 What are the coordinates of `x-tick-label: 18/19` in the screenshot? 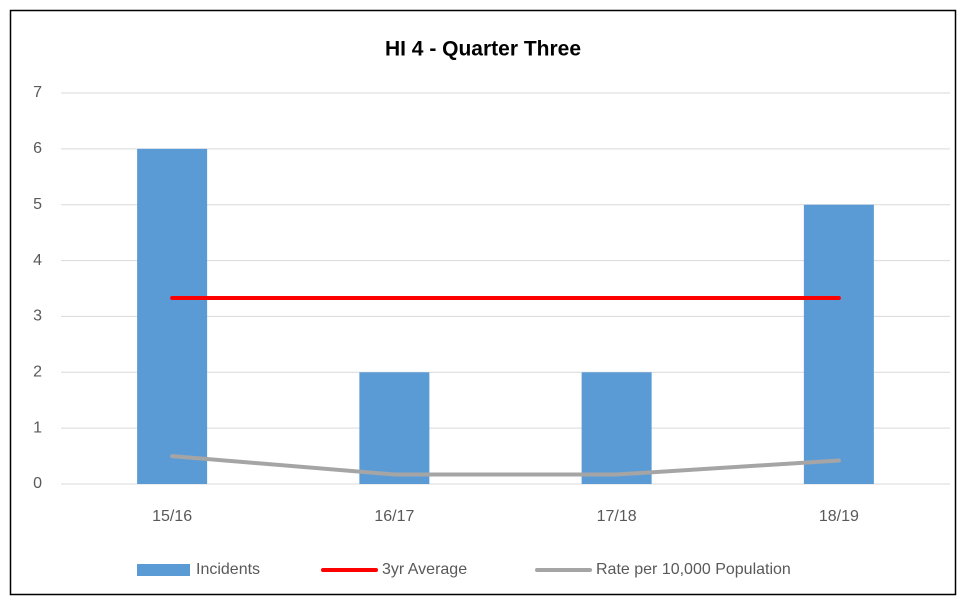 It's located at (839, 516).